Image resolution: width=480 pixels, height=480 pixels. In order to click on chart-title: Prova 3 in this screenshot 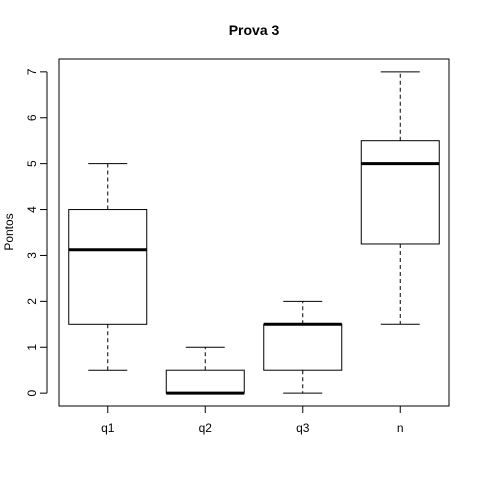, I will do `click(254, 30)`.